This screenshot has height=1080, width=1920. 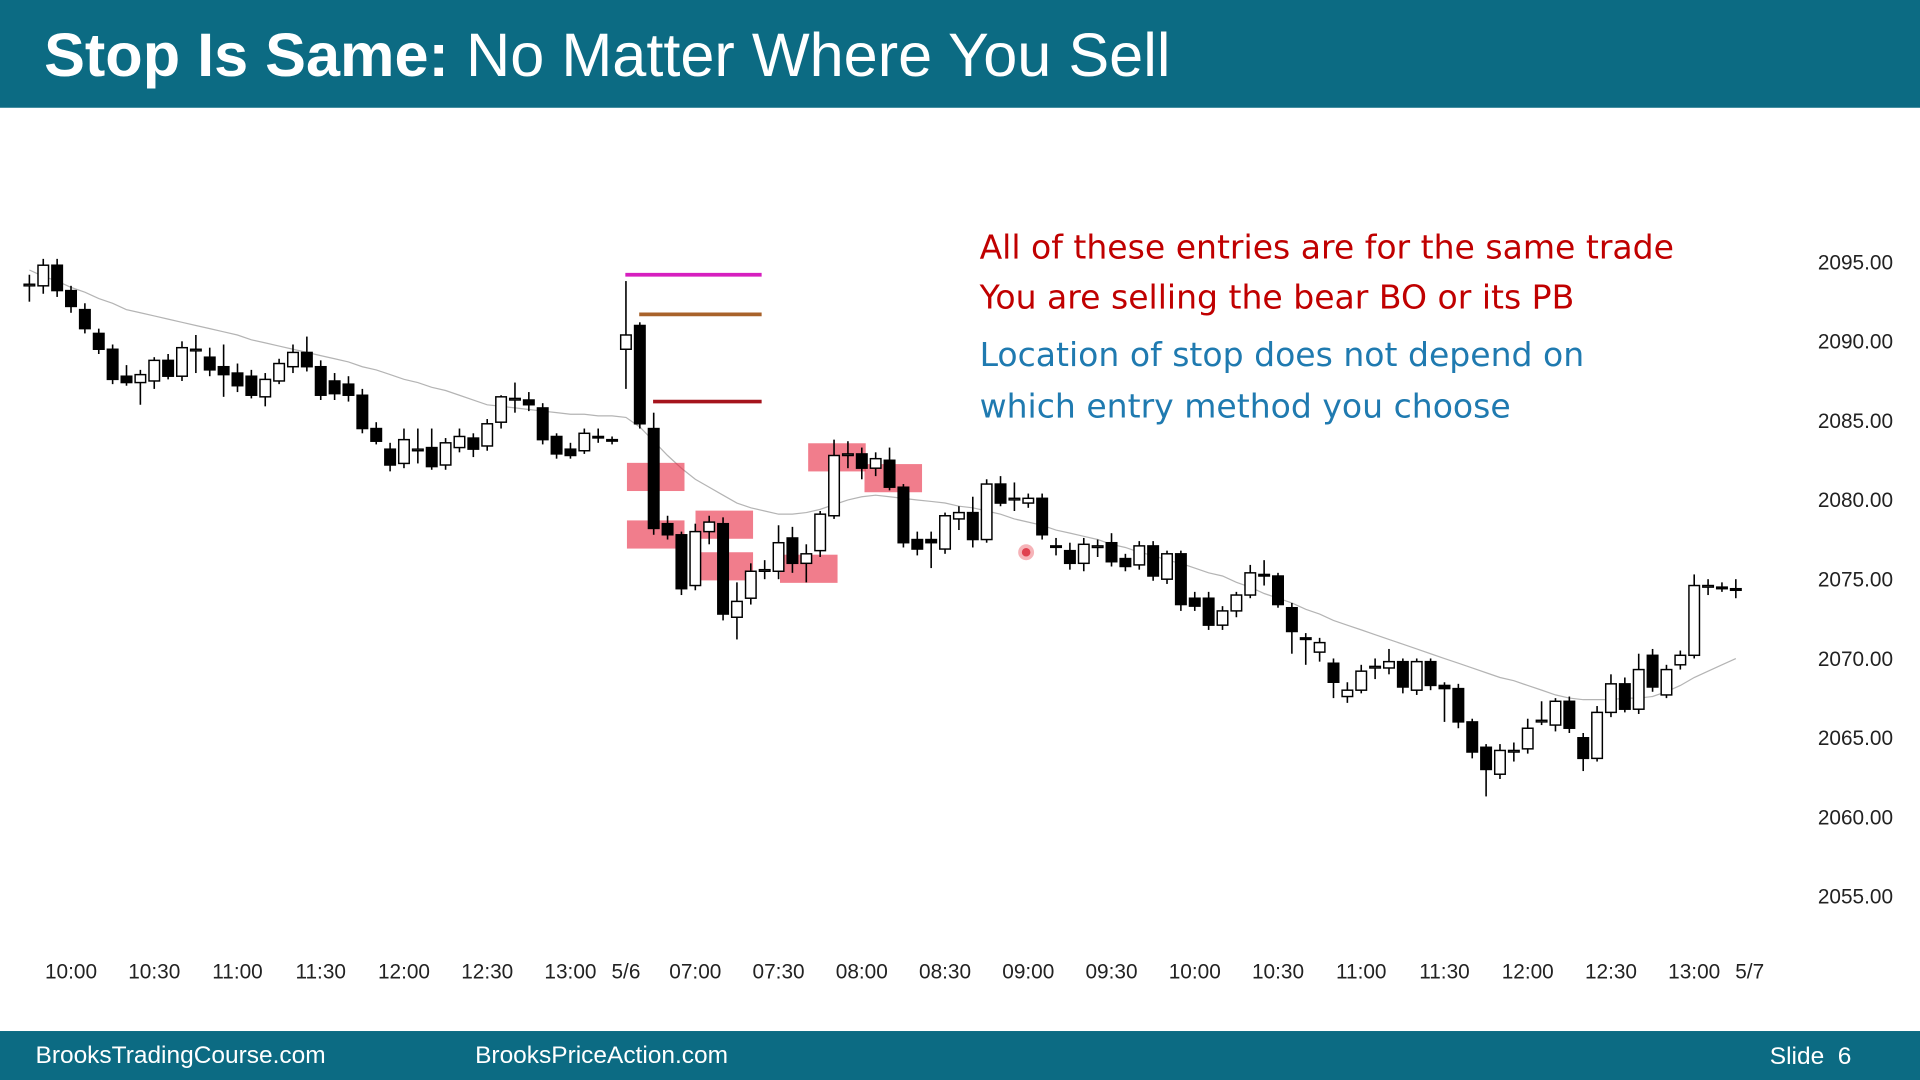 What do you see at coordinates (862, 971) in the screenshot?
I see `x-tick-label: 08:00` at bounding box center [862, 971].